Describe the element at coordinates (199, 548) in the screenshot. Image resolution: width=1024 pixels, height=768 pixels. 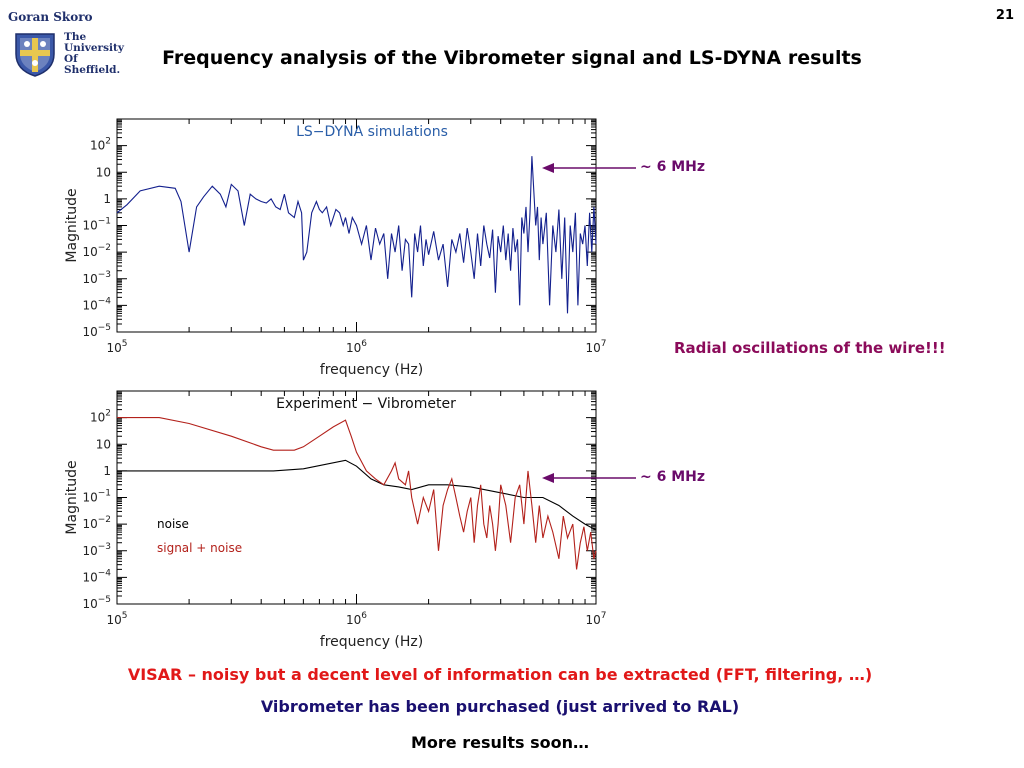
I see `legend-entry: signal + noise` at that location.